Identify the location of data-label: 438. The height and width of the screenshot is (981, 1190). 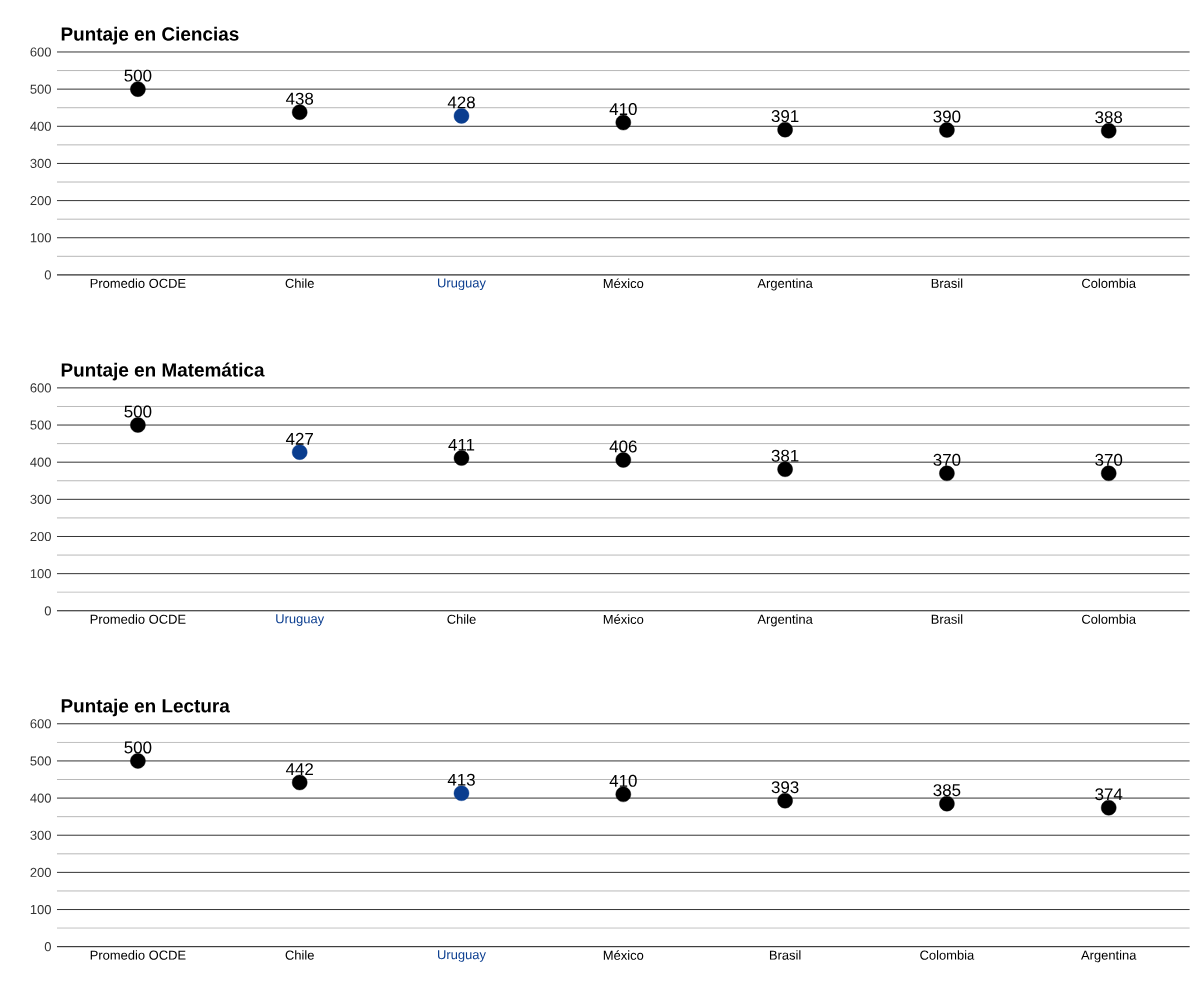
(299, 98).